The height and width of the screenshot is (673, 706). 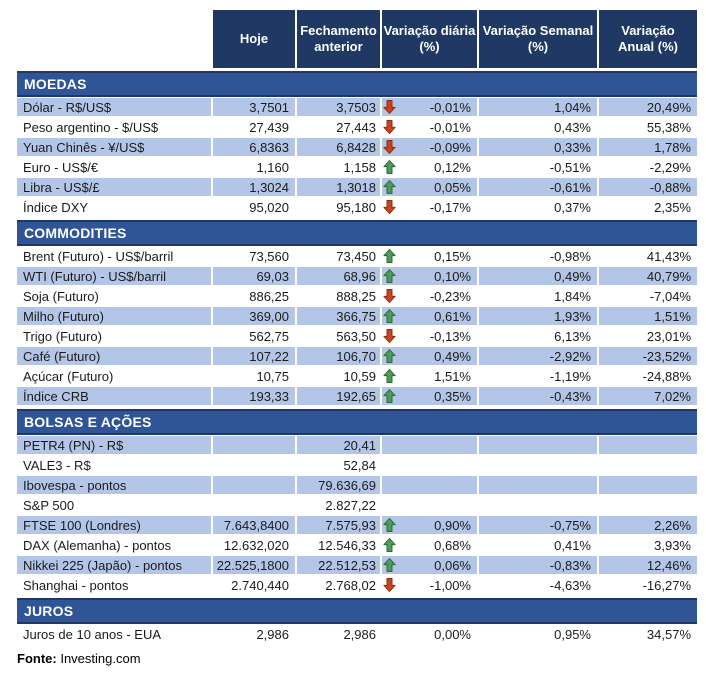 What do you see at coordinates (115, 445) in the screenshot?
I see `row-label: PETR4 (PN) - R$` at bounding box center [115, 445].